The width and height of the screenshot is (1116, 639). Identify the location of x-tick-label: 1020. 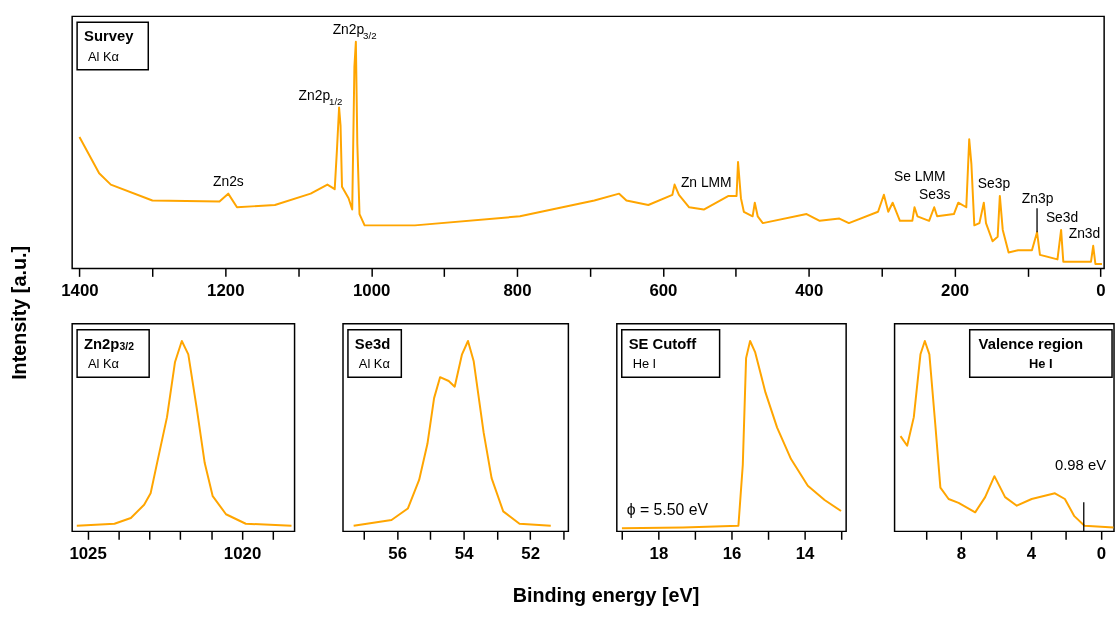
(242, 553).